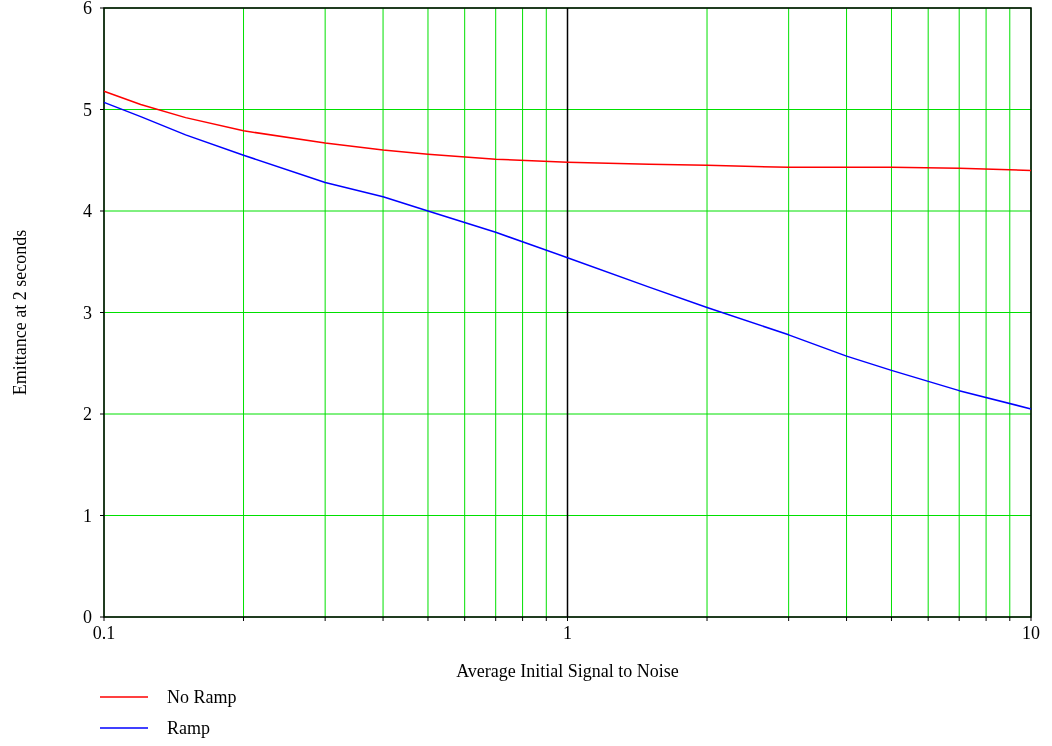  What do you see at coordinates (87, 617) in the screenshot?
I see `y-tick-label: 0` at bounding box center [87, 617].